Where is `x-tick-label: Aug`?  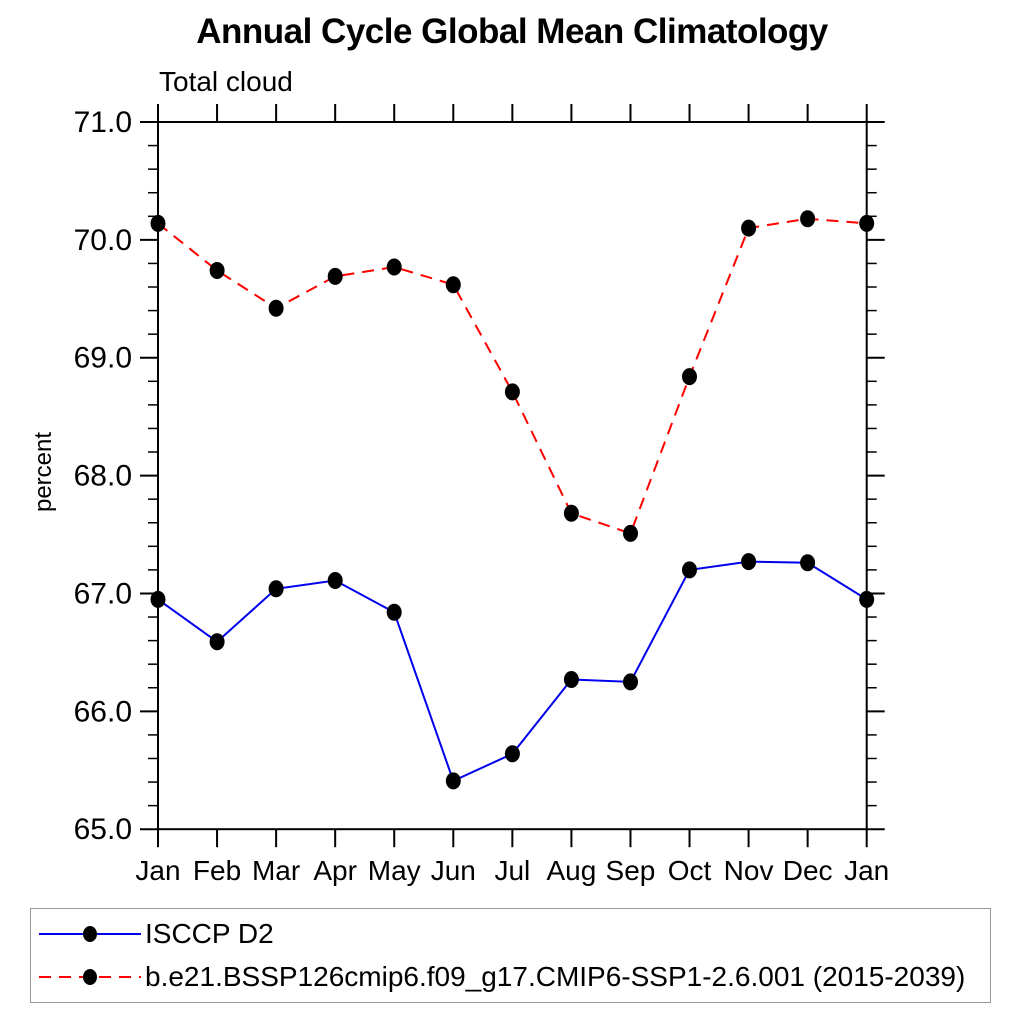 x-tick-label: Aug is located at coordinates (571, 870).